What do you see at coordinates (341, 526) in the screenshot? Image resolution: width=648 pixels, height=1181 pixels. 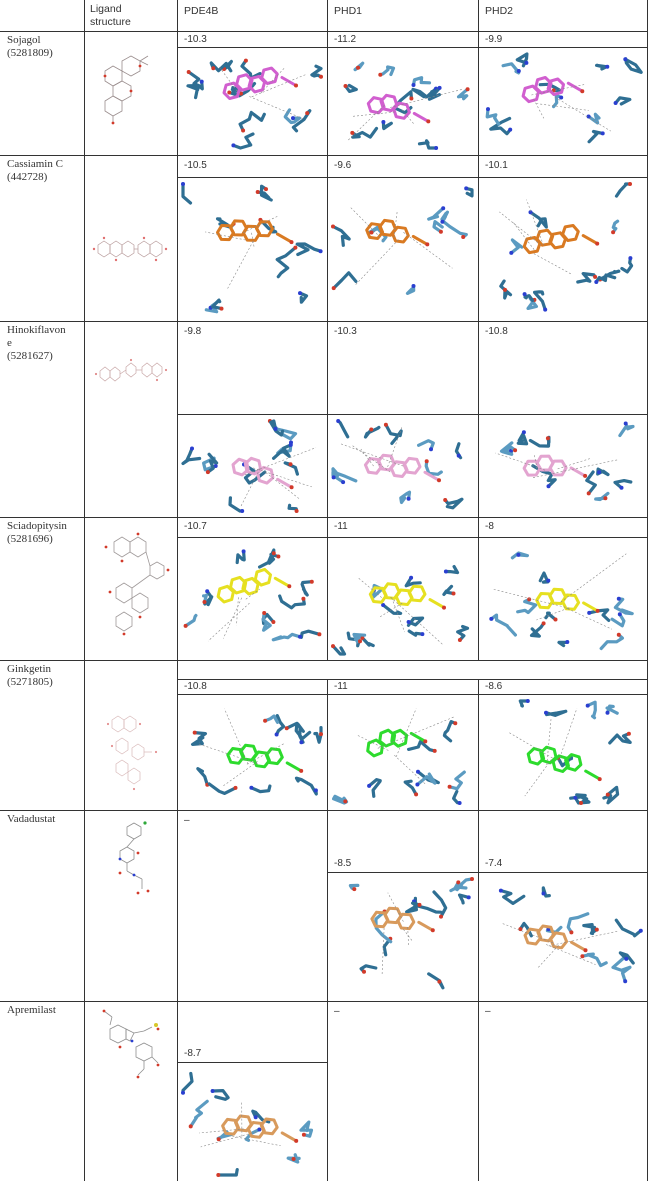 I see `docking-score: -11` at bounding box center [341, 526].